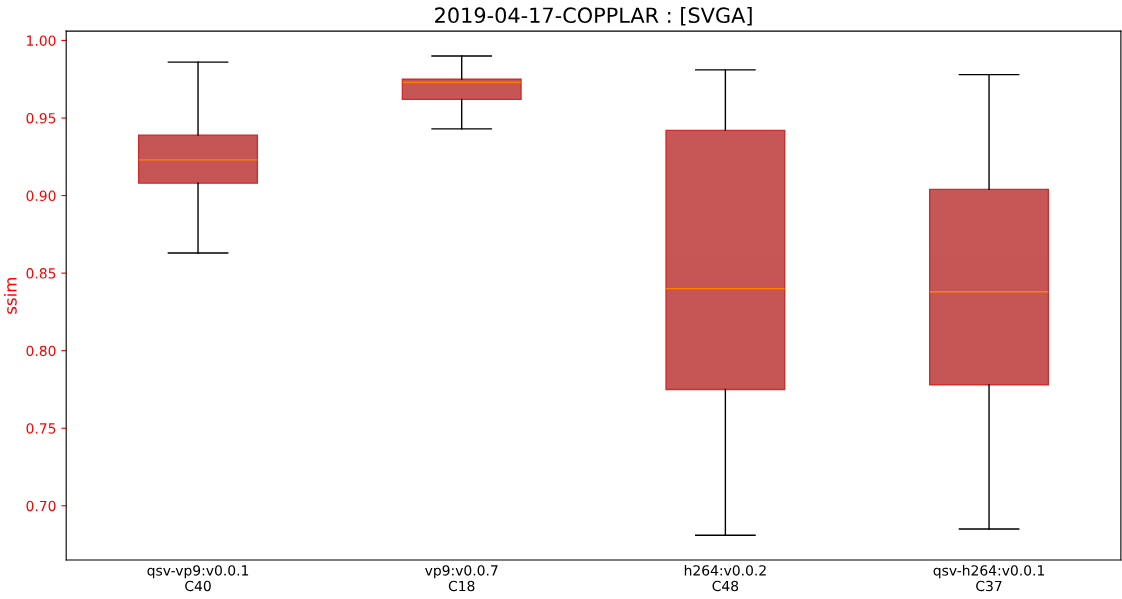  What do you see at coordinates (198, 578) in the screenshot?
I see `x-tick-label: qsv-vp9:v0.0.1 C40` at bounding box center [198, 578].